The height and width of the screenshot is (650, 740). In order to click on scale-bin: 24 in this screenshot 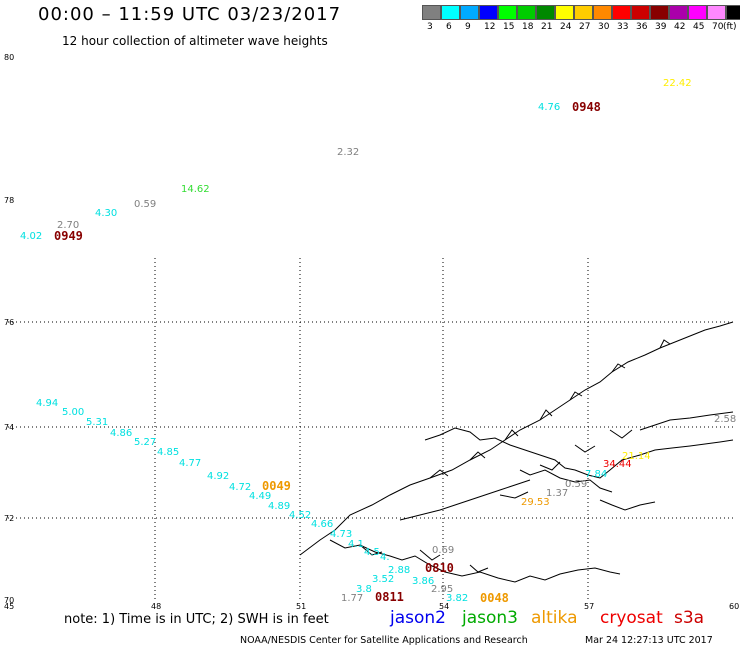, I will do `click(564, 20)`.